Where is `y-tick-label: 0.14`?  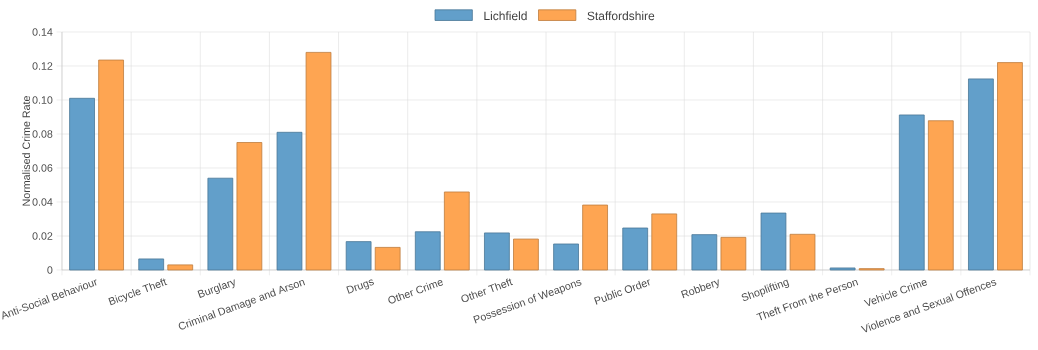 y-tick-label: 0.14 is located at coordinates (42, 32).